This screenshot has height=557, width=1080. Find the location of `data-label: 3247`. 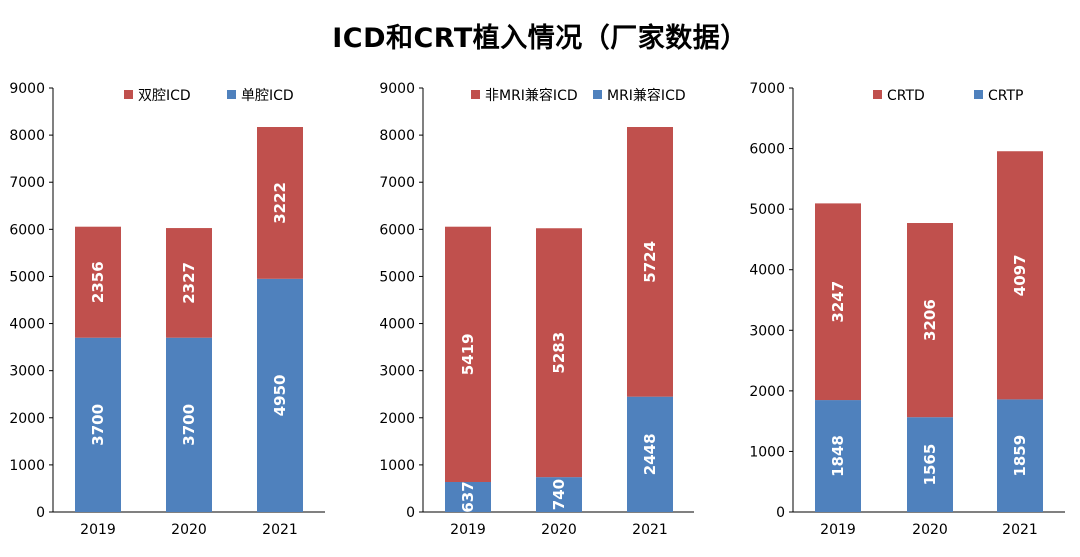

data-label: 3247 is located at coordinates (838, 302).